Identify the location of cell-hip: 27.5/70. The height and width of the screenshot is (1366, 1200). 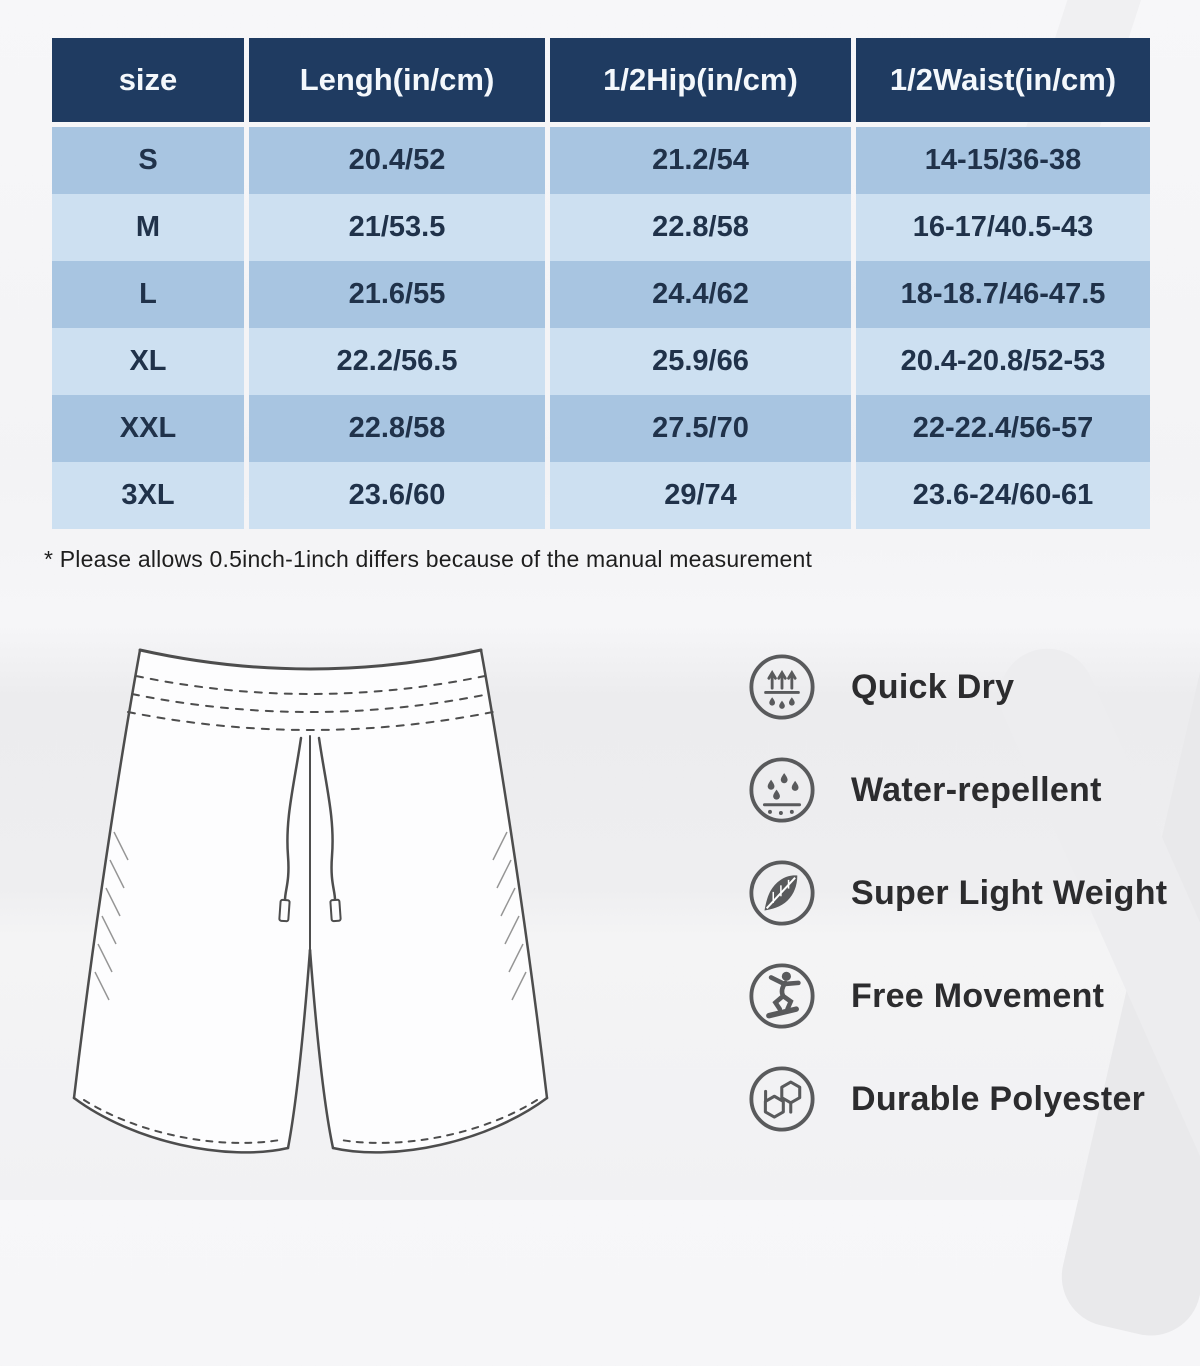
(700, 428).